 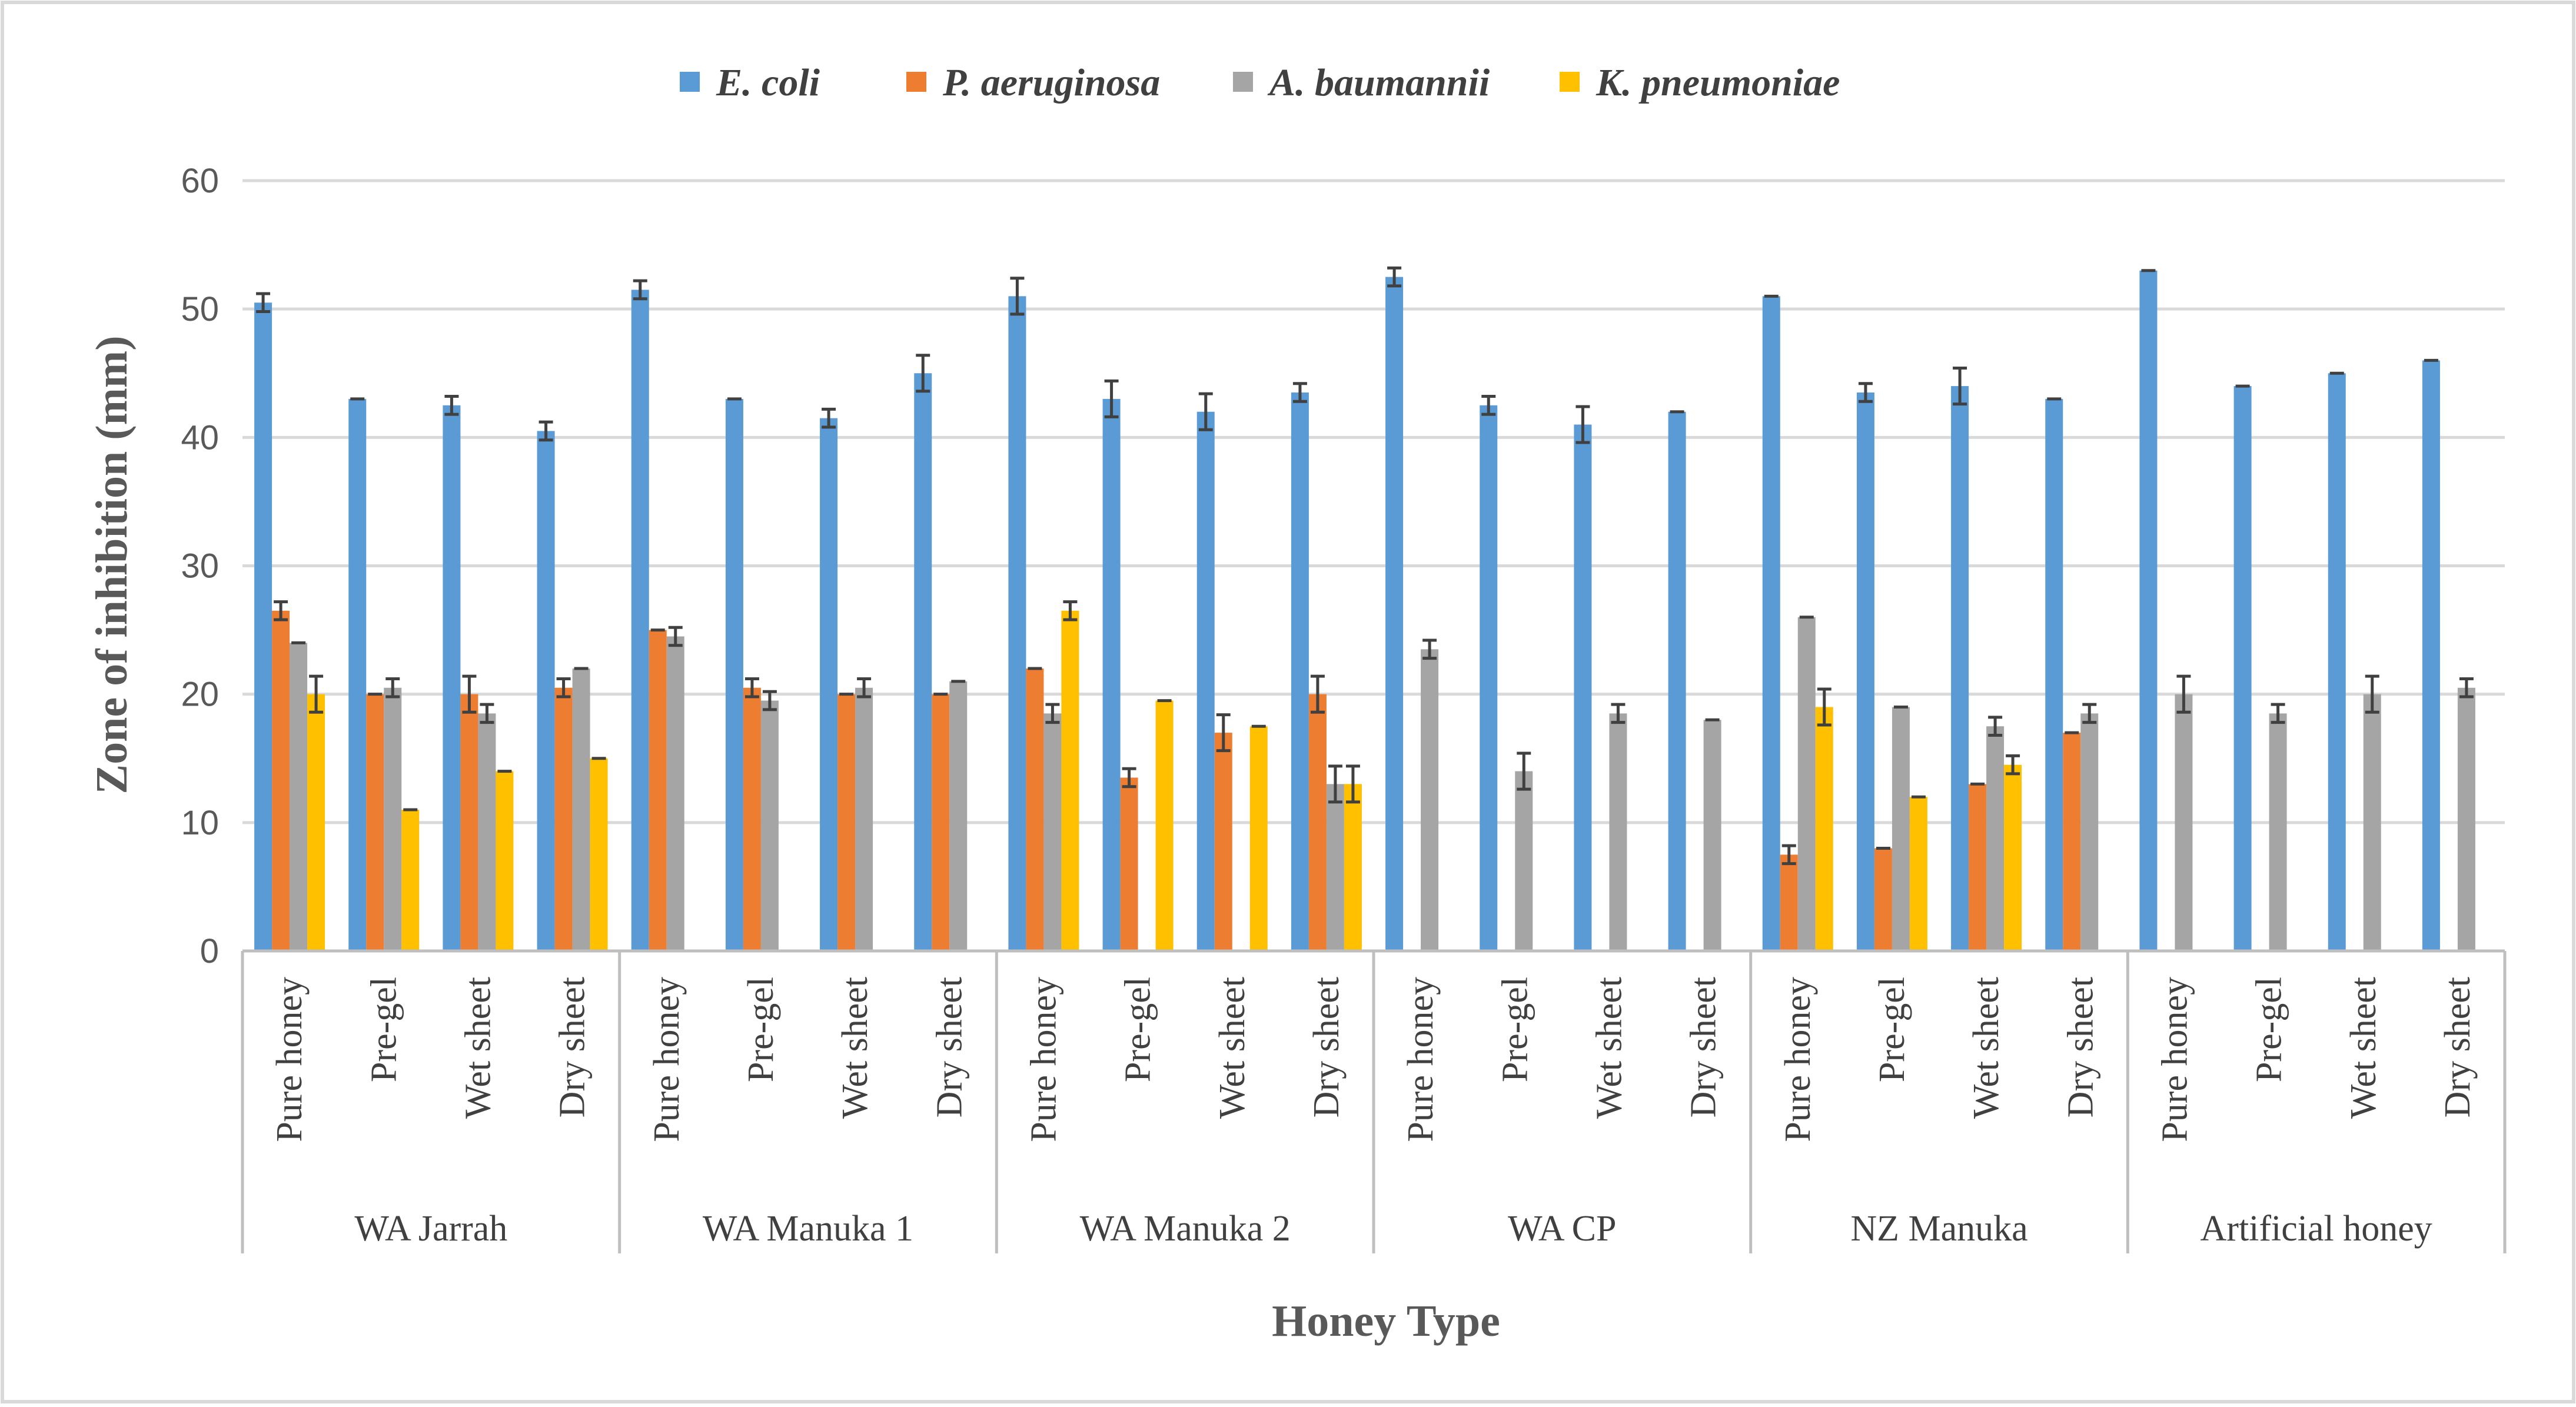 What do you see at coordinates (1718, 82) in the screenshot?
I see `legend-label: K. pneumoniae` at bounding box center [1718, 82].